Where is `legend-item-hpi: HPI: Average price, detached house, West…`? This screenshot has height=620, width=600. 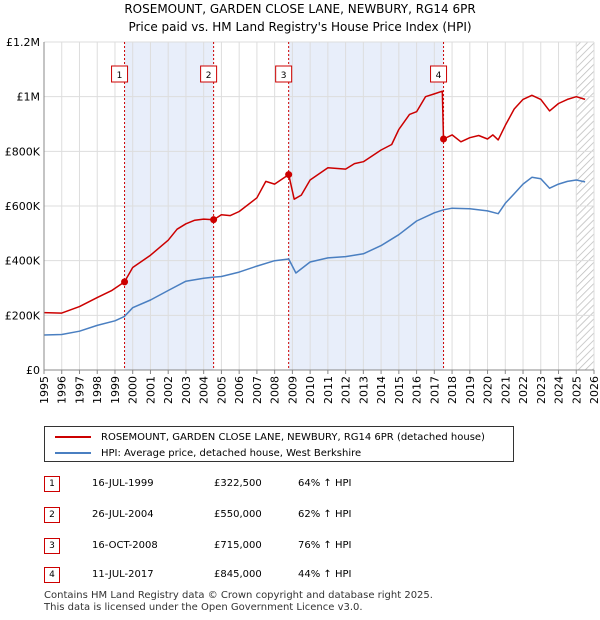 legend-item-hpi: HPI: Average price, detached house, West… is located at coordinates (208, 453).